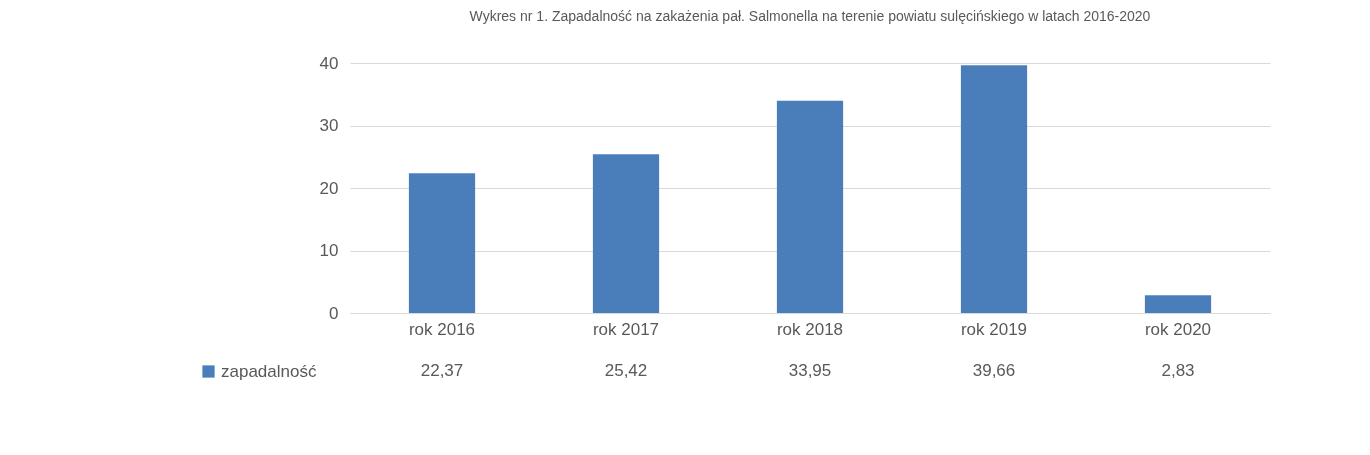 The width and height of the screenshot is (1370, 455). Describe the element at coordinates (810, 370) in the screenshot. I see `data-label: 33,95` at that location.